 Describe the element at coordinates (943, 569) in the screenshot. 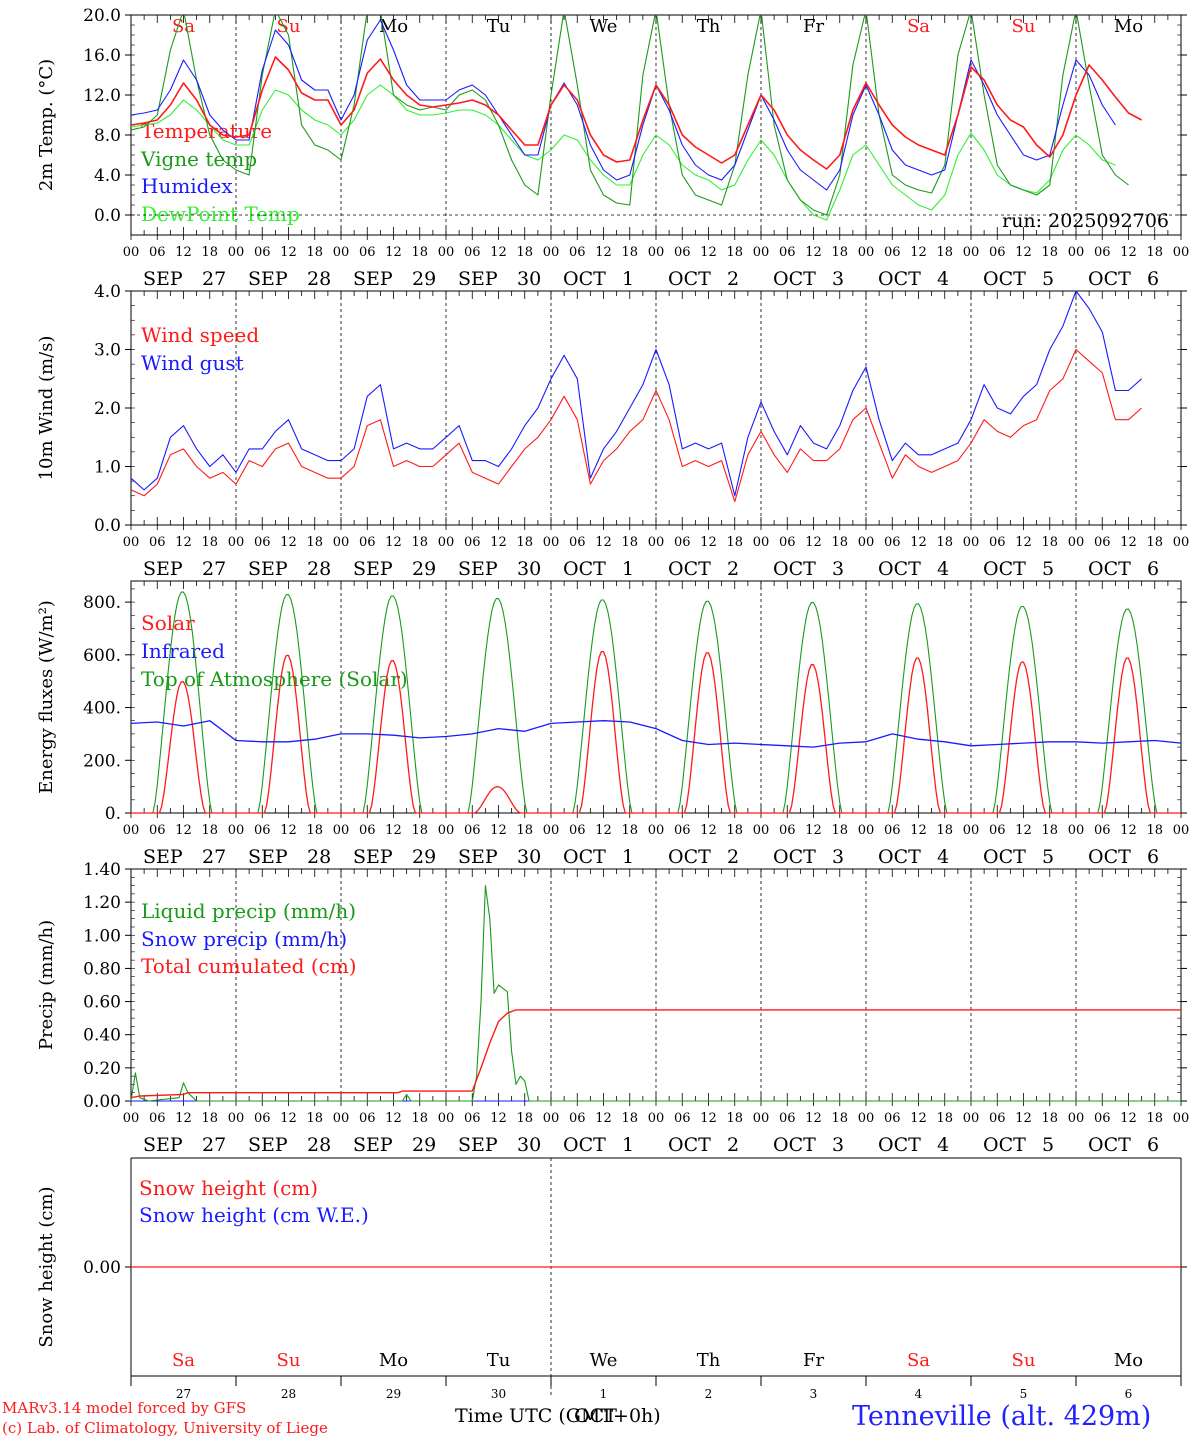

I see `date-day-label: 4` at that location.